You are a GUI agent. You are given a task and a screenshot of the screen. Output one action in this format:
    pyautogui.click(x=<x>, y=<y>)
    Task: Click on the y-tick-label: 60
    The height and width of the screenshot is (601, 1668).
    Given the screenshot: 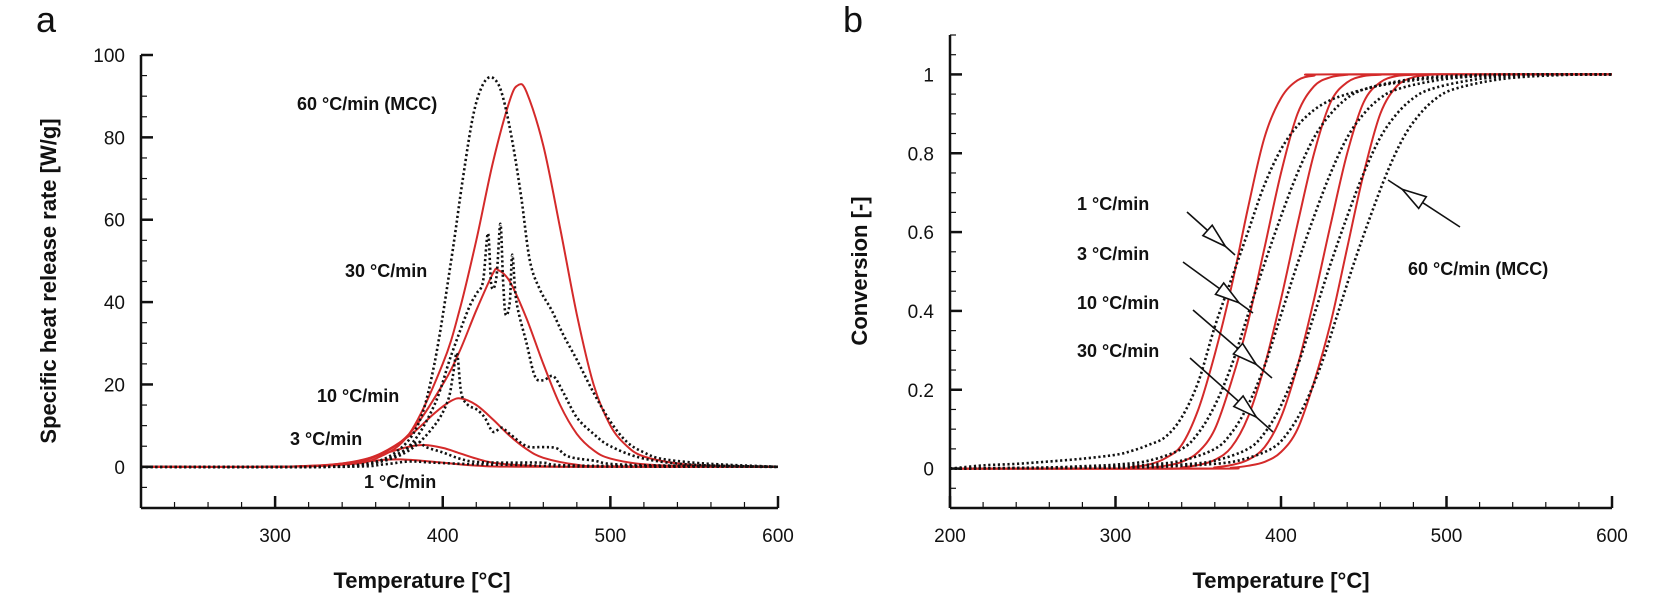 What is the action you would take?
    pyautogui.click(x=114, y=221)
    